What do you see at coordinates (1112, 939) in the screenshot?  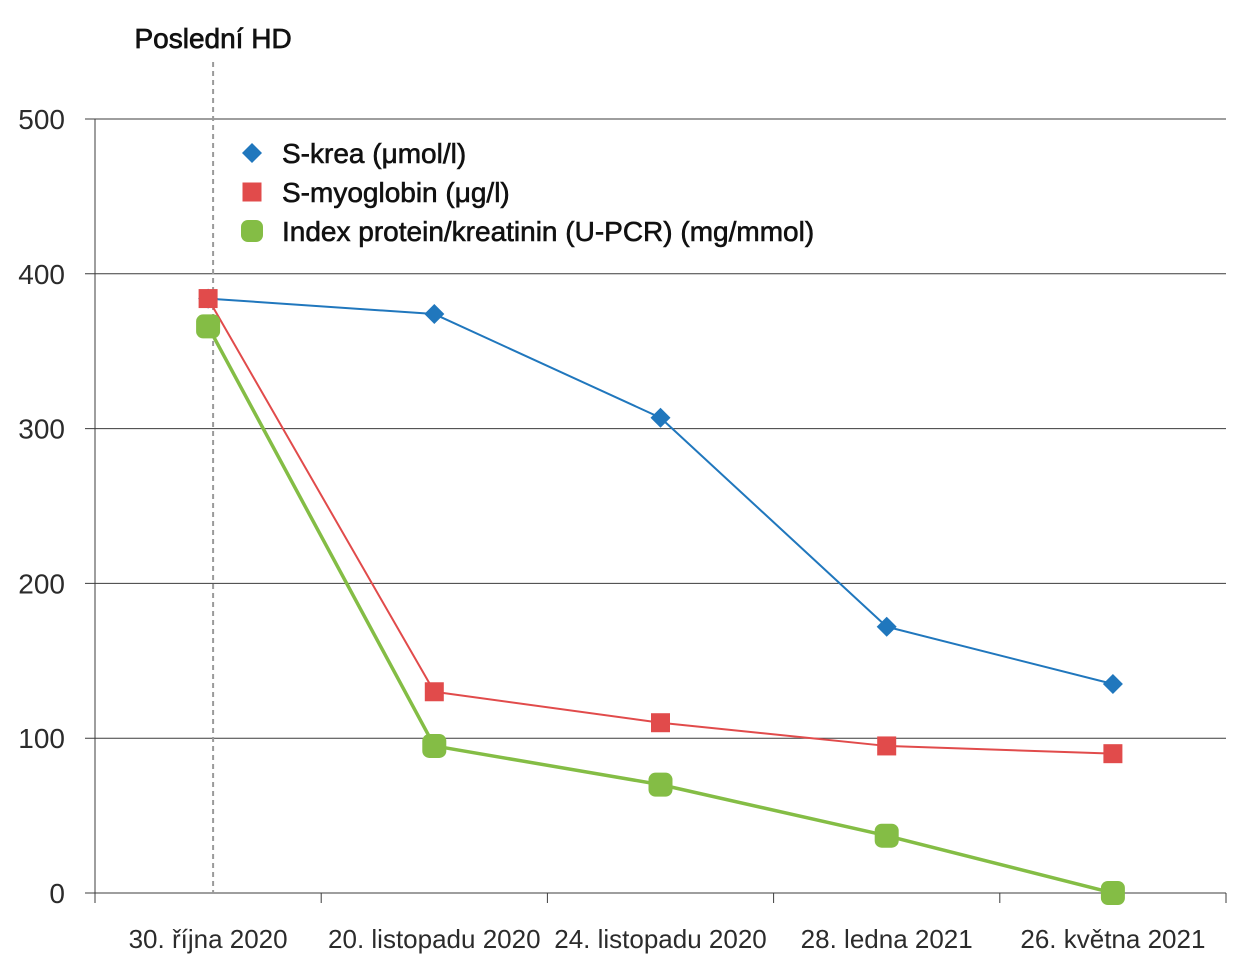 I see `x-tick-label: 26. května 2021` at bounding box center [1112, 939].